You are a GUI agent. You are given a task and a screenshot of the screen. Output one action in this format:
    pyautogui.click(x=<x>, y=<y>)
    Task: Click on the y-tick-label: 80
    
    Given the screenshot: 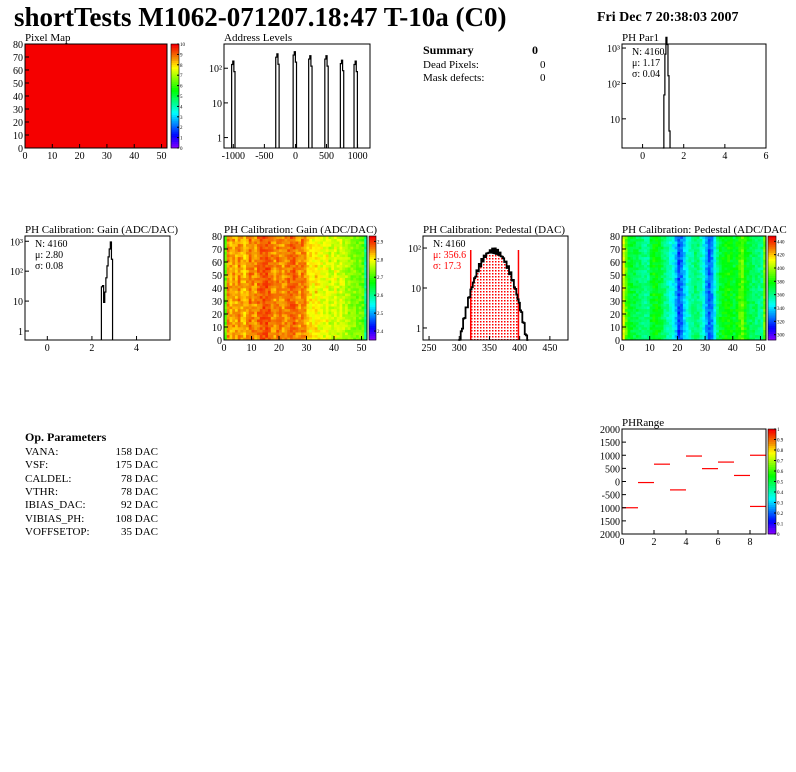 What is the action you would take?
    pyautogui.click(x=217, y=237)
    